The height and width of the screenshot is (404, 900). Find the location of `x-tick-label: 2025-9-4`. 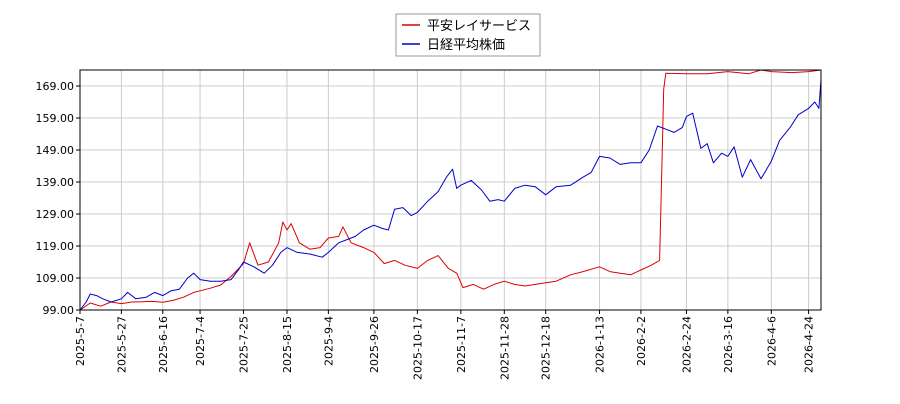

x-tick-label: 2025-9-4 is located at coordinates (328, 341).